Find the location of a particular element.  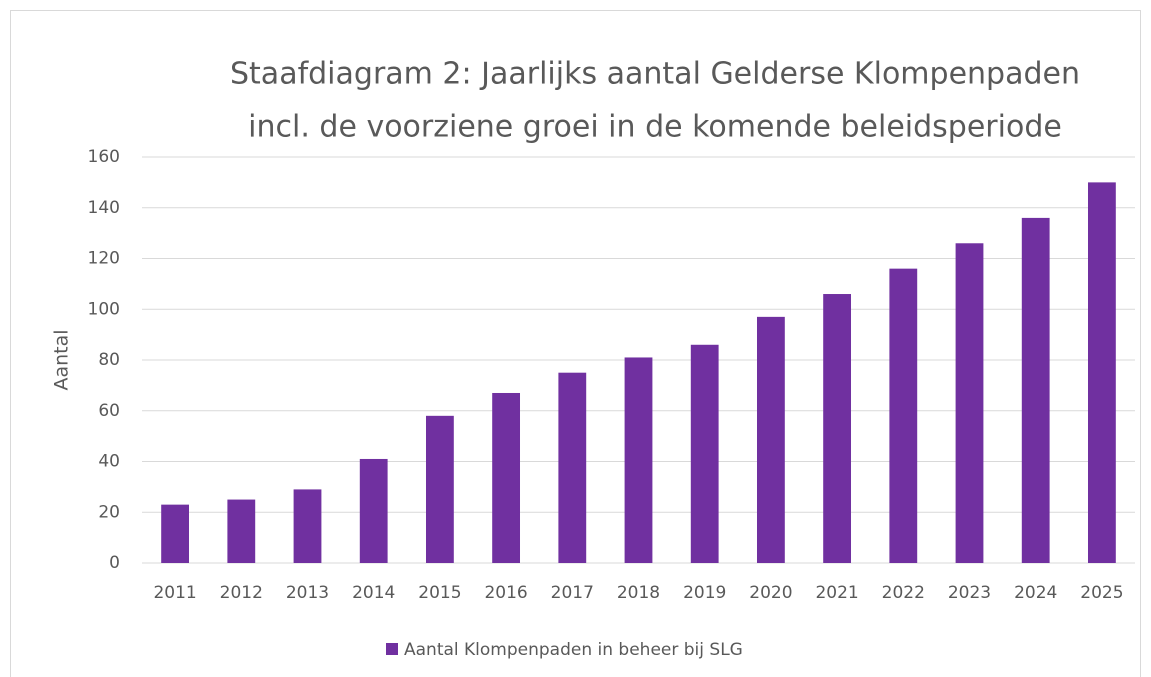

y-tick-label: 160 is located at coordinates (104, 157).